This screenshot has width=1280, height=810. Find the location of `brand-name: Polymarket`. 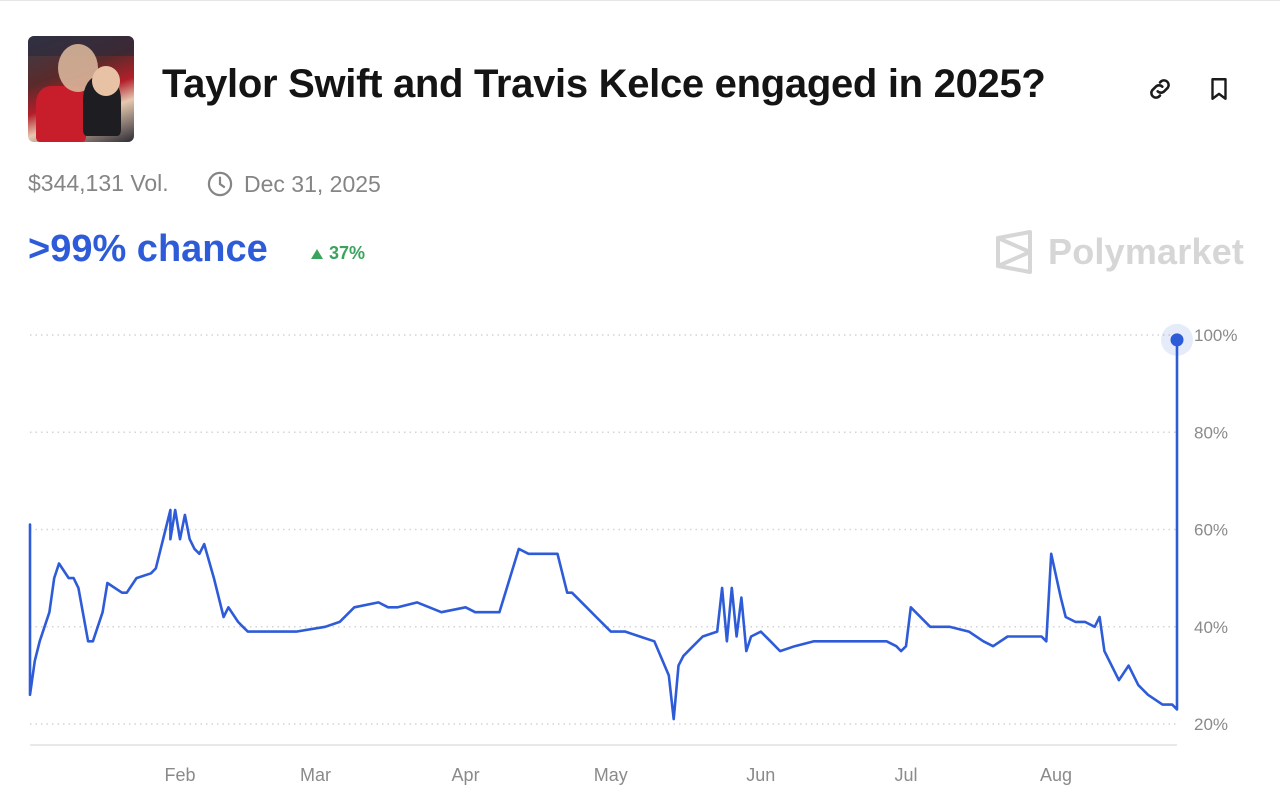

brand-name: Polymarket is located at coordinates (1146, 251).